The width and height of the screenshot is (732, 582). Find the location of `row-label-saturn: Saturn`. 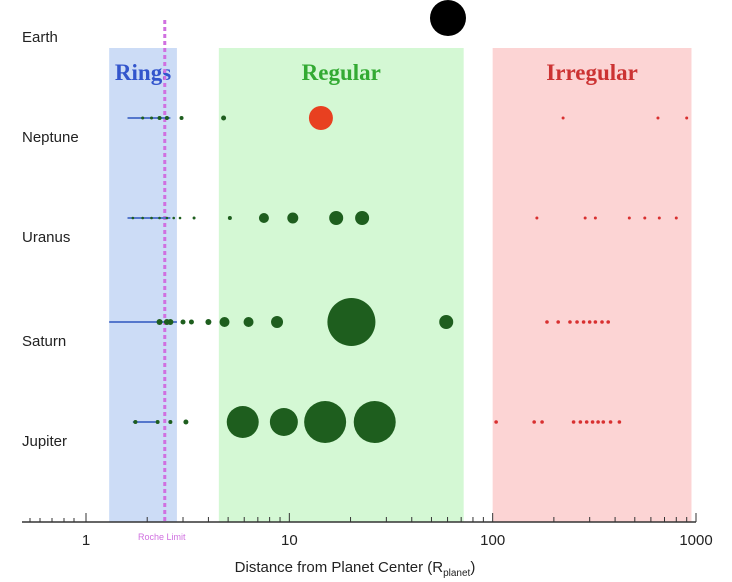

row-label-saturn: Saturn is located at coordinates (44, 341).